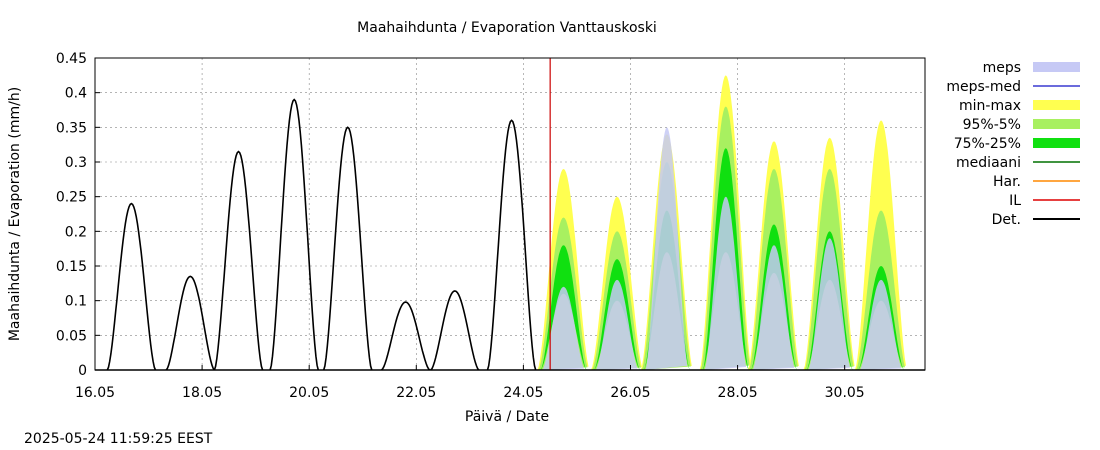 The image size is (1100, 450). I want to click on x-tick-label: 20.05, so click(309, 393).